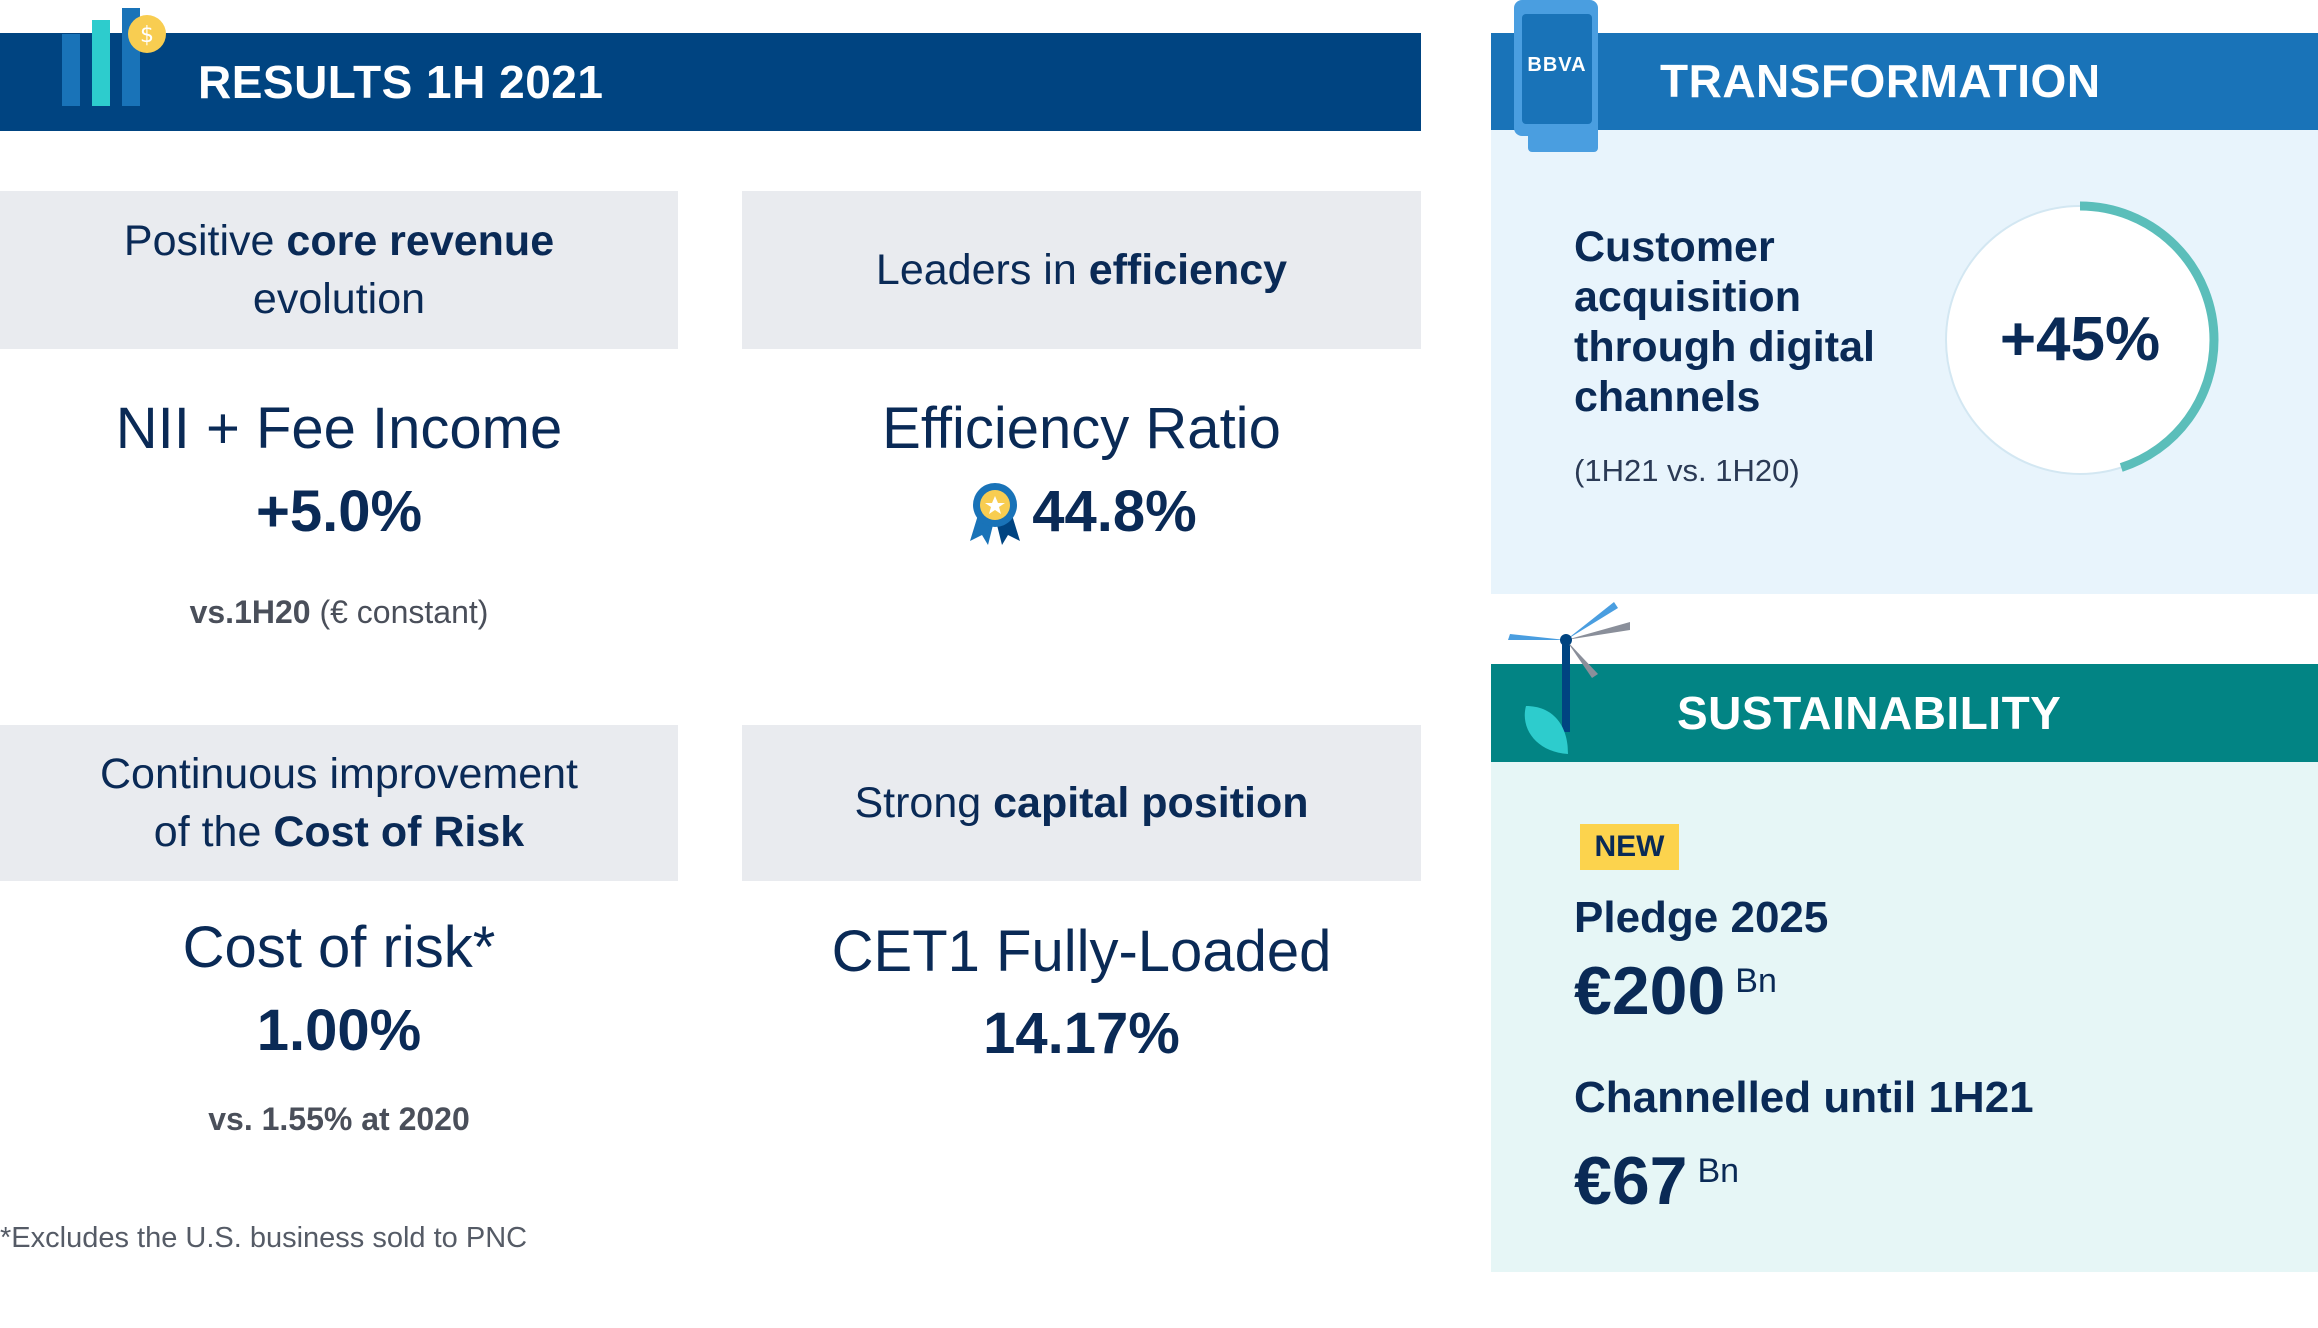  What do you see at coordinates (205, 241) in the screenshot?
I see `card-header-text: Positive` at bounding box center [205, 241].